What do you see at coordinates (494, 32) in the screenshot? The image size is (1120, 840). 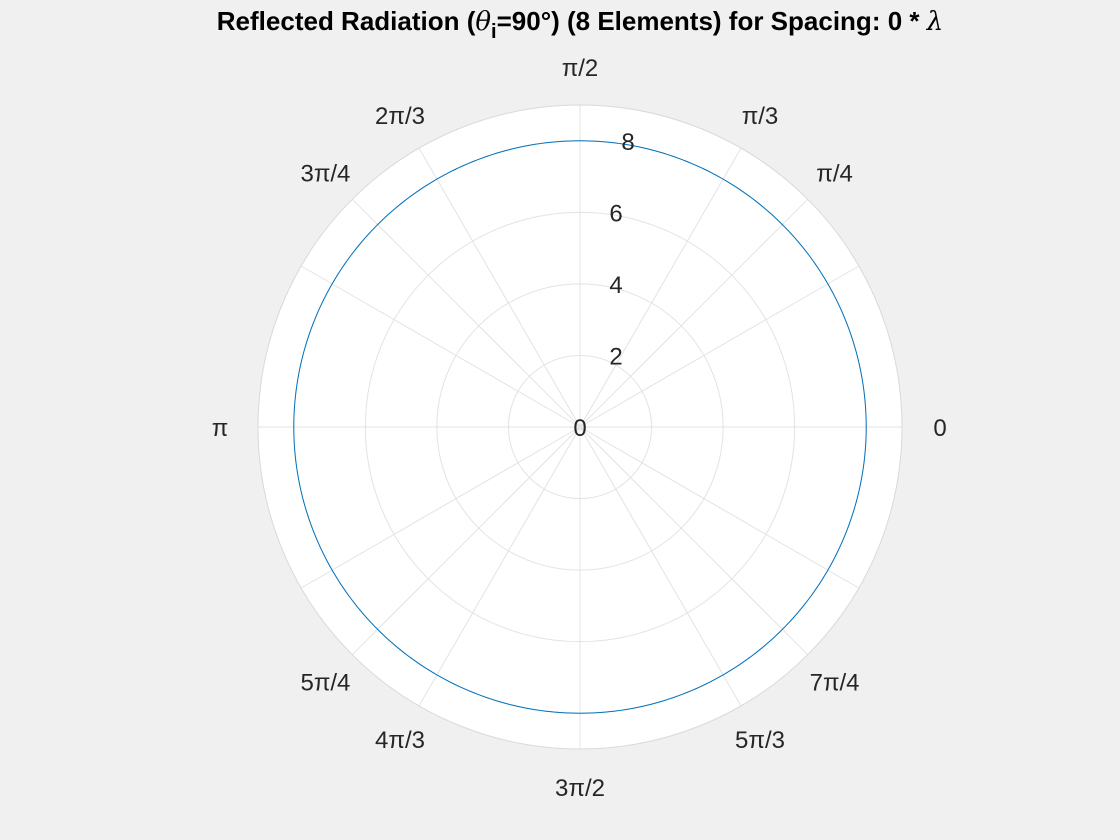 I see `title-subscript: i` at bounding box center [494, 32].